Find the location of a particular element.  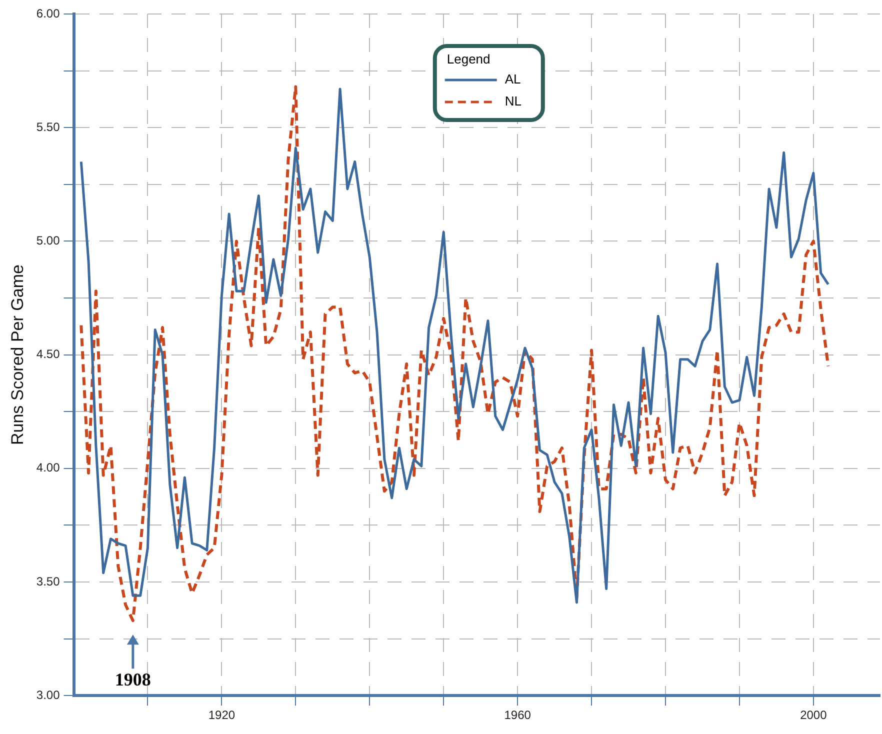

annotation: 1908 is located at coordinates (132, 679).